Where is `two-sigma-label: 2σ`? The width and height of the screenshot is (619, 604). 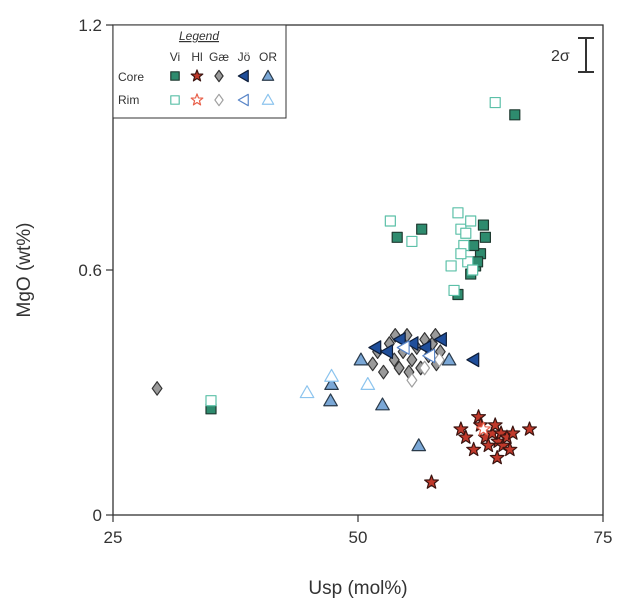
two-sigma-label: 2σ is located at coordinates (560, 56).